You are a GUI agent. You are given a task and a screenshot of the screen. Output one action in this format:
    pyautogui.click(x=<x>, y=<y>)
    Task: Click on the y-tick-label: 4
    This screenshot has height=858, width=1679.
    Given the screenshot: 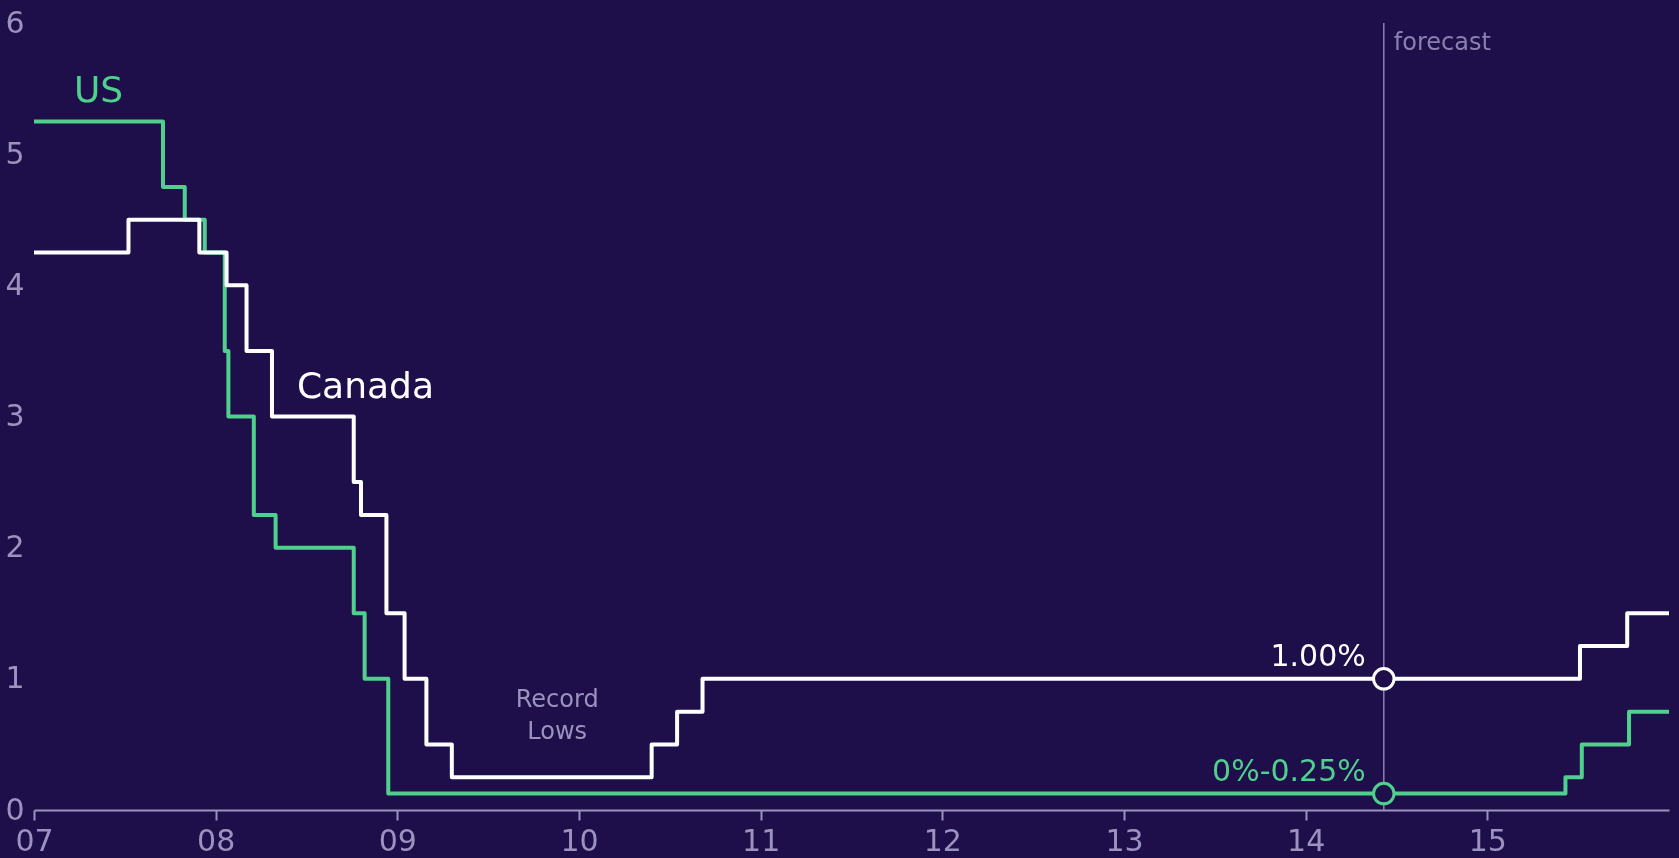 What is the action you would take?
    pyautogui.click(x=15, y=284)
    